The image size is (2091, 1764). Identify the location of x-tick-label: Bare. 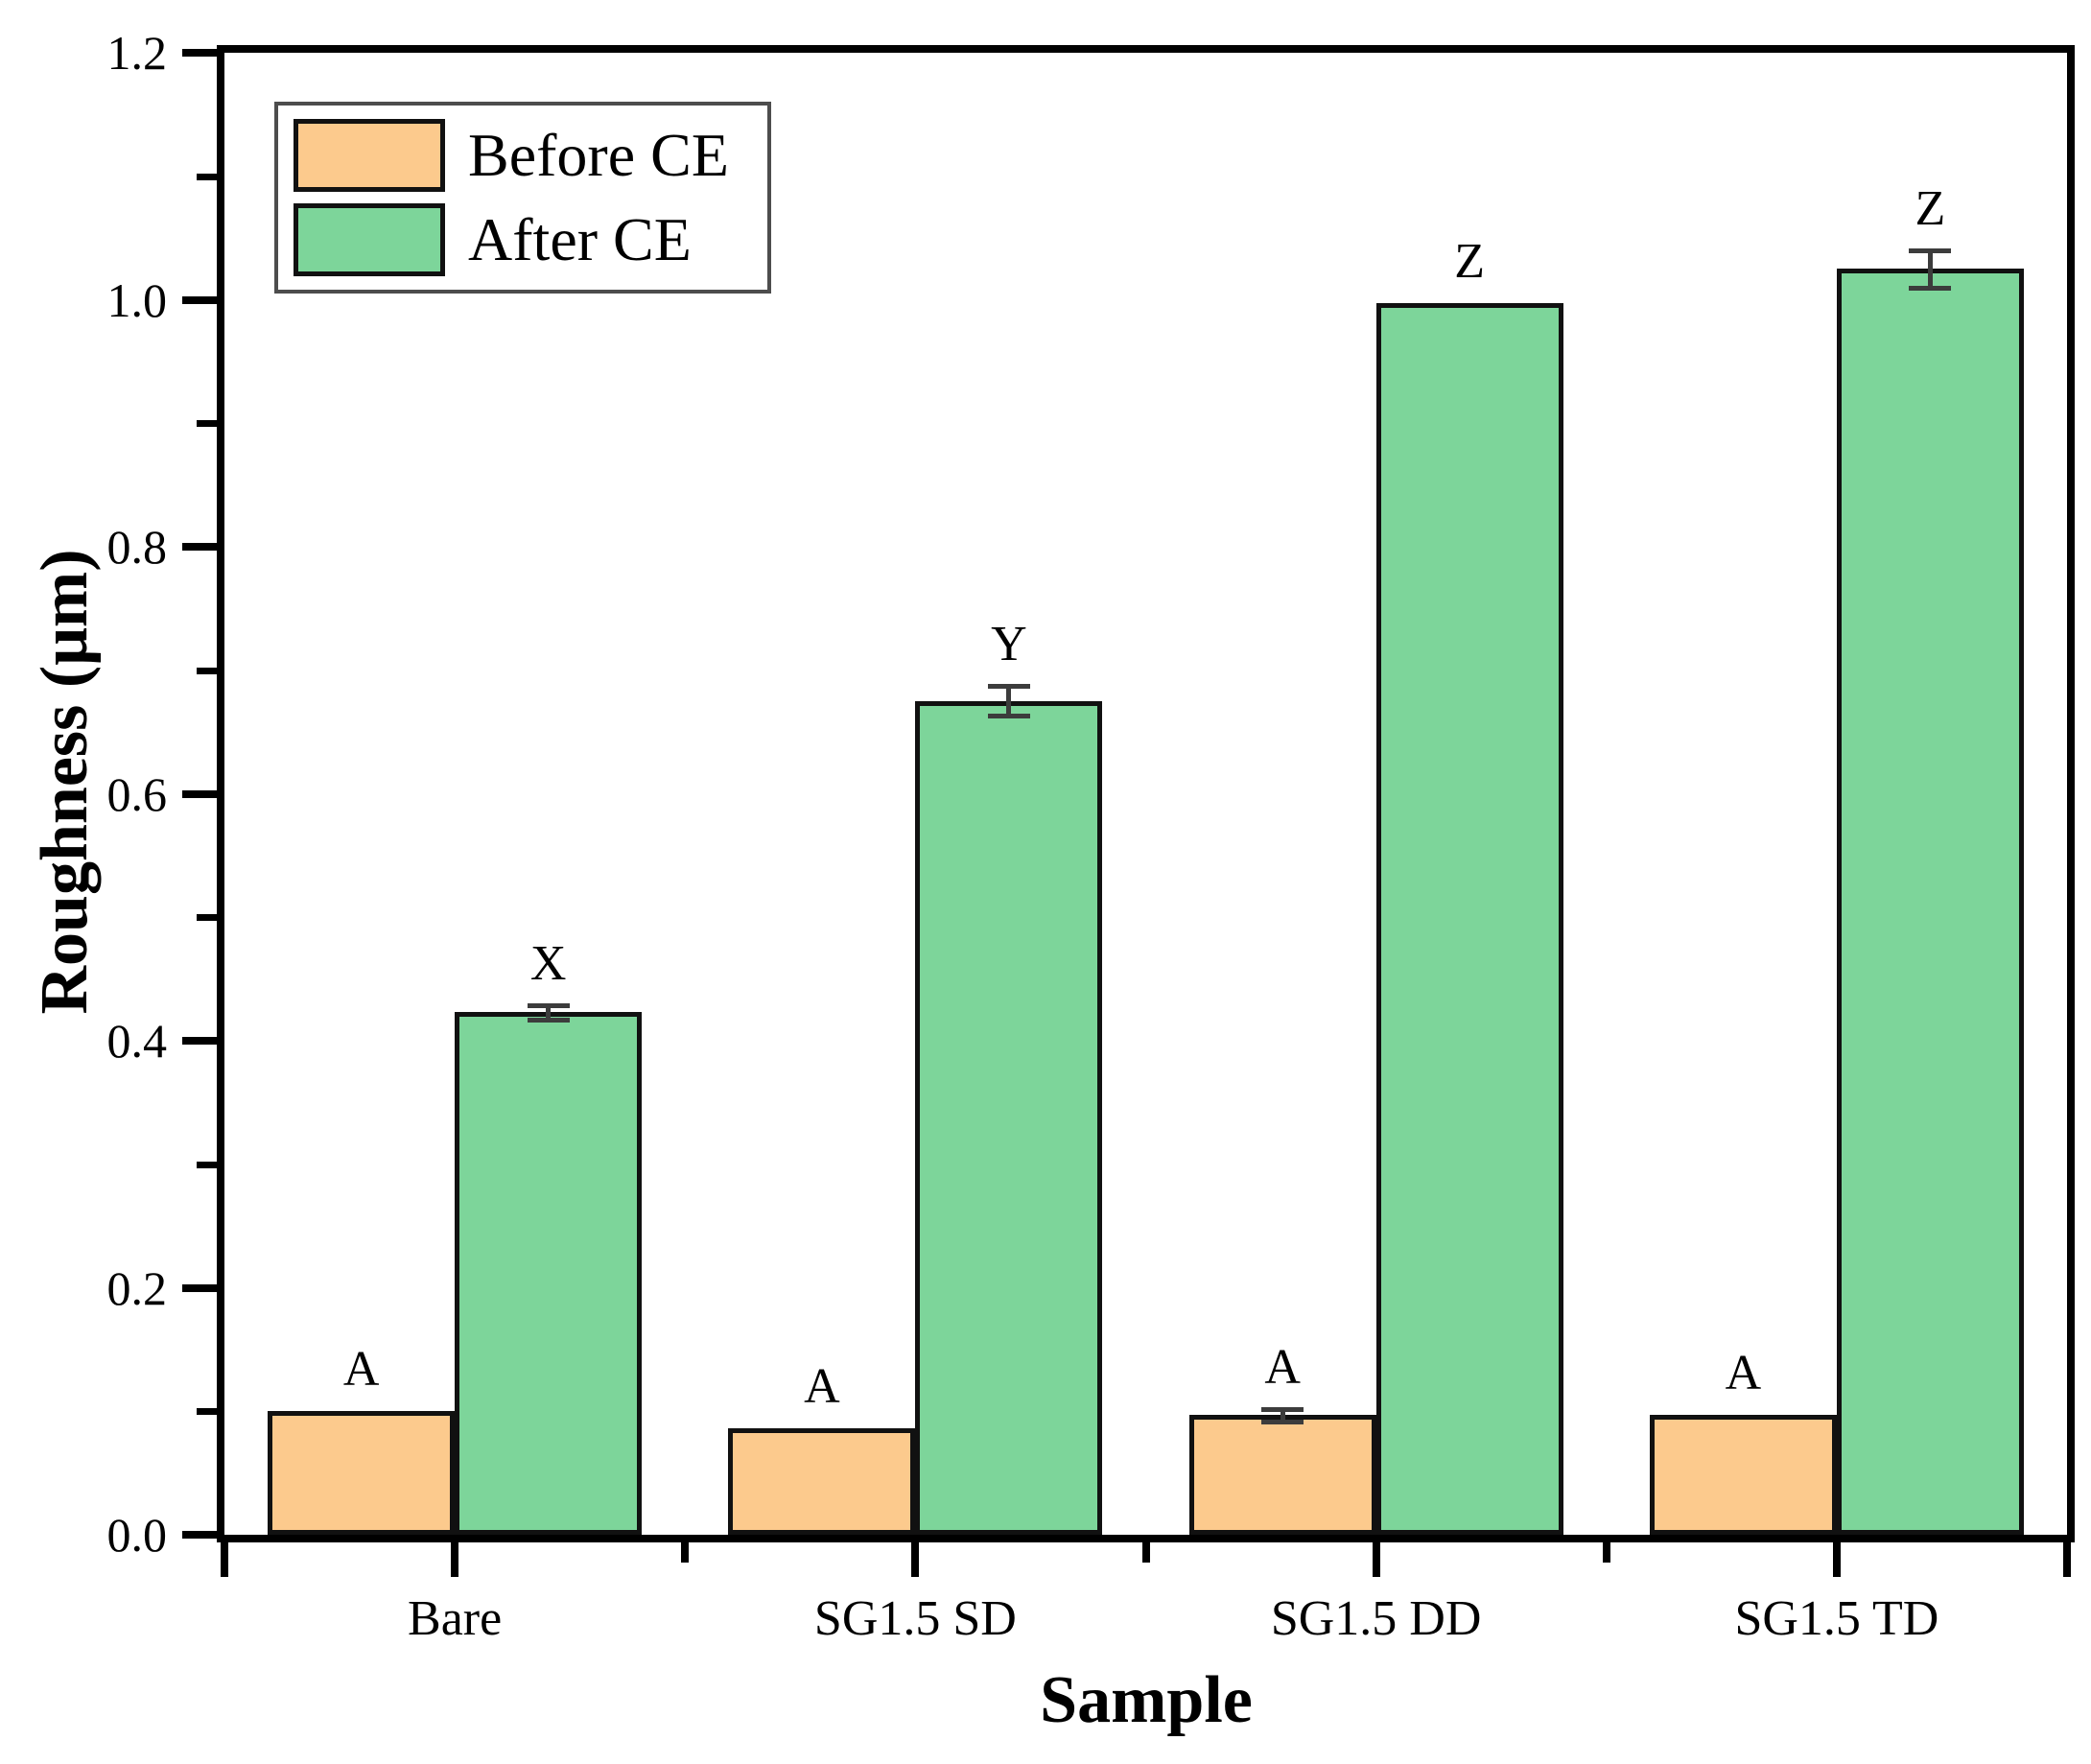
(455, 1619).